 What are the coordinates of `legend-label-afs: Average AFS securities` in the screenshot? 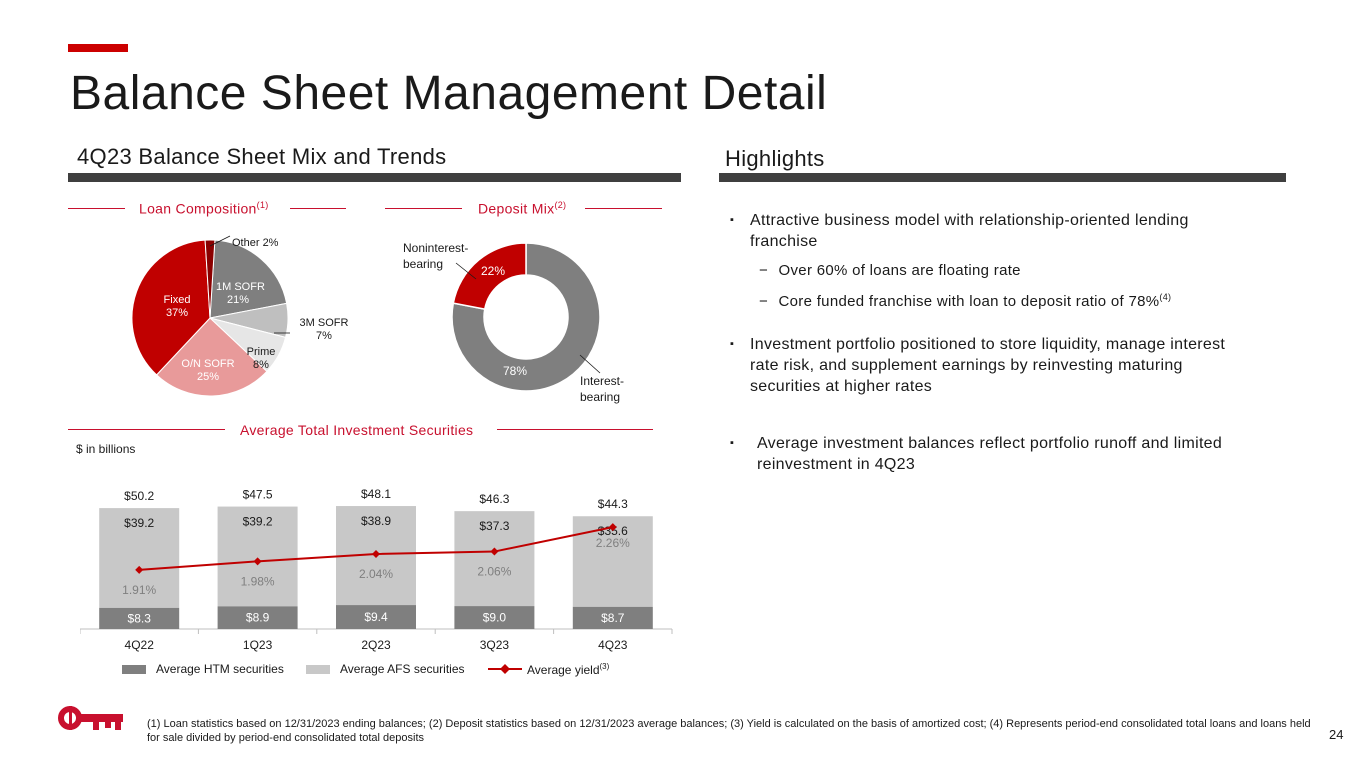 It's located at (402, 669).